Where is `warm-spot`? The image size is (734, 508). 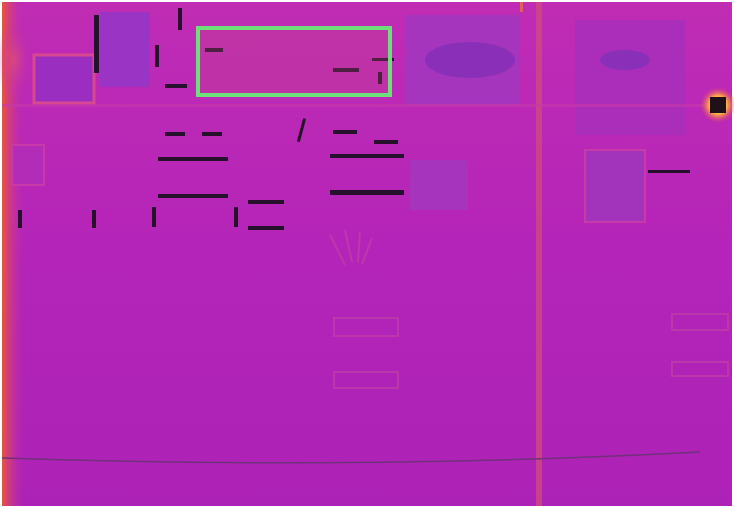 warm-spot is located at coordinates (16, 60).